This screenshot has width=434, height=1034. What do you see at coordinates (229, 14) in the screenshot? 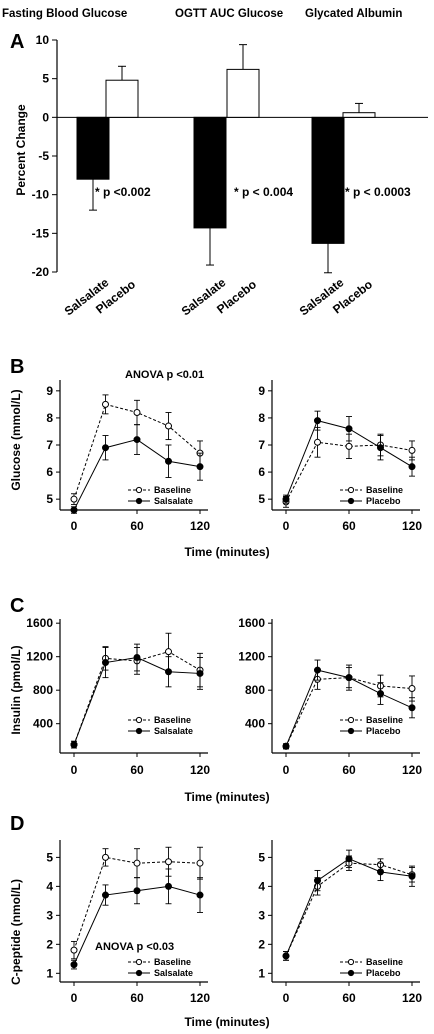
I see `group-title-2: OGTT AUC Glucose` at bounding box center [229, 14].